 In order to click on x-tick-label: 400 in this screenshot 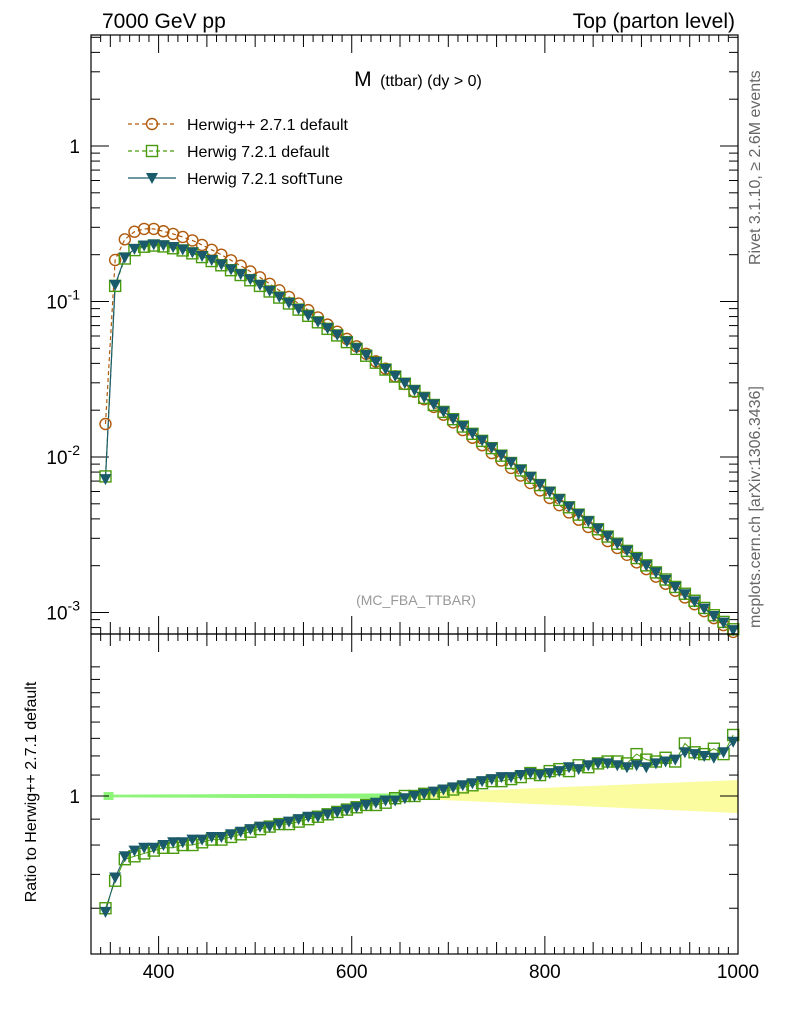, I will do `click(159, 972)`.